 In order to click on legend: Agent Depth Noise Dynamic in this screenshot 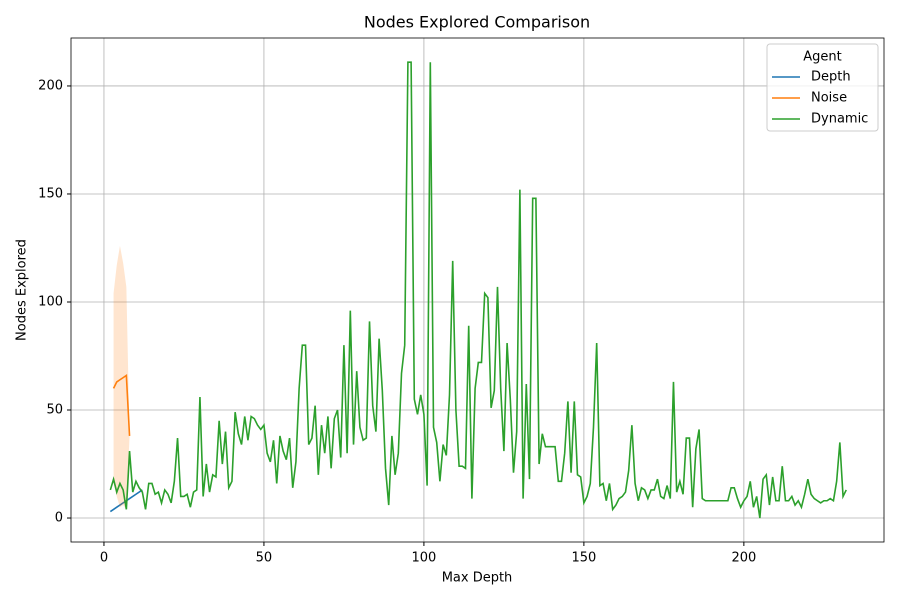, I will do `click(822, 87)`.